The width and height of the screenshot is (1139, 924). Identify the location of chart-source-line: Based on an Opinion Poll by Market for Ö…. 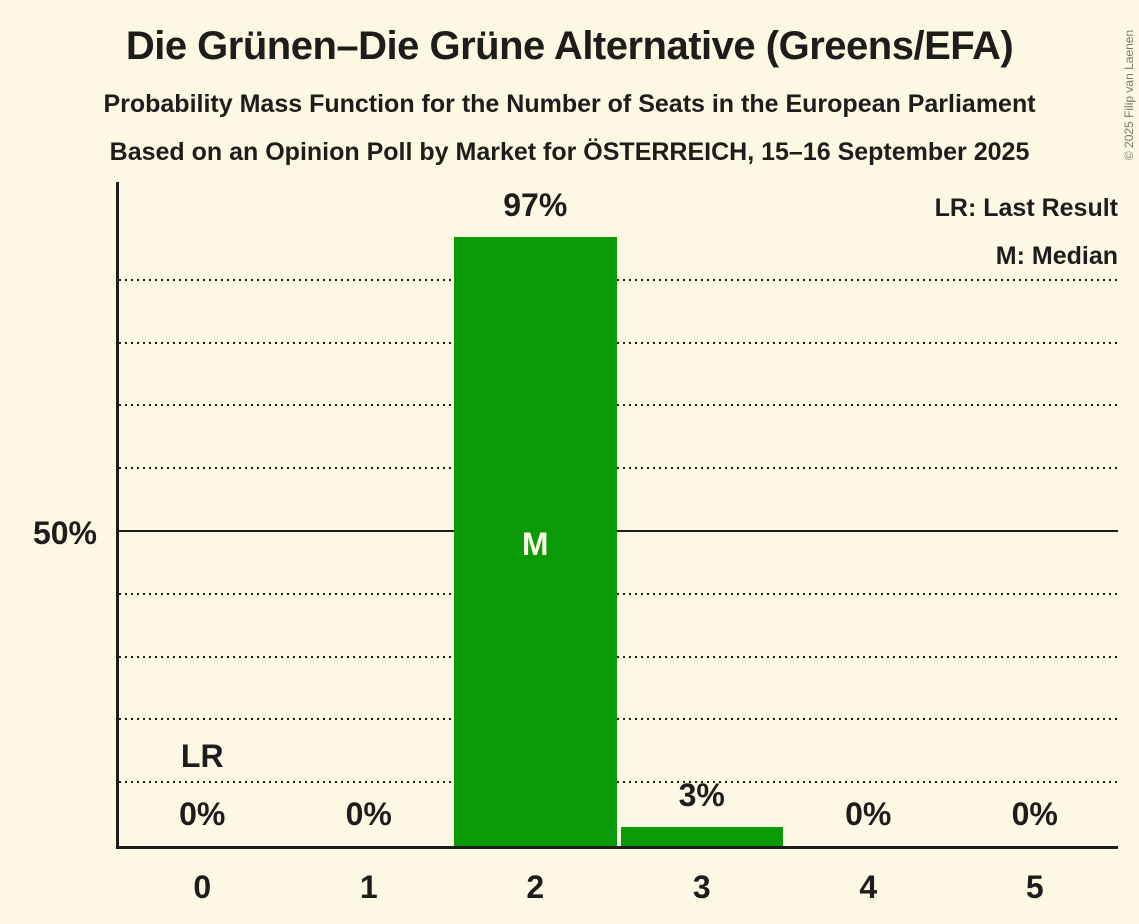
(569, 152).